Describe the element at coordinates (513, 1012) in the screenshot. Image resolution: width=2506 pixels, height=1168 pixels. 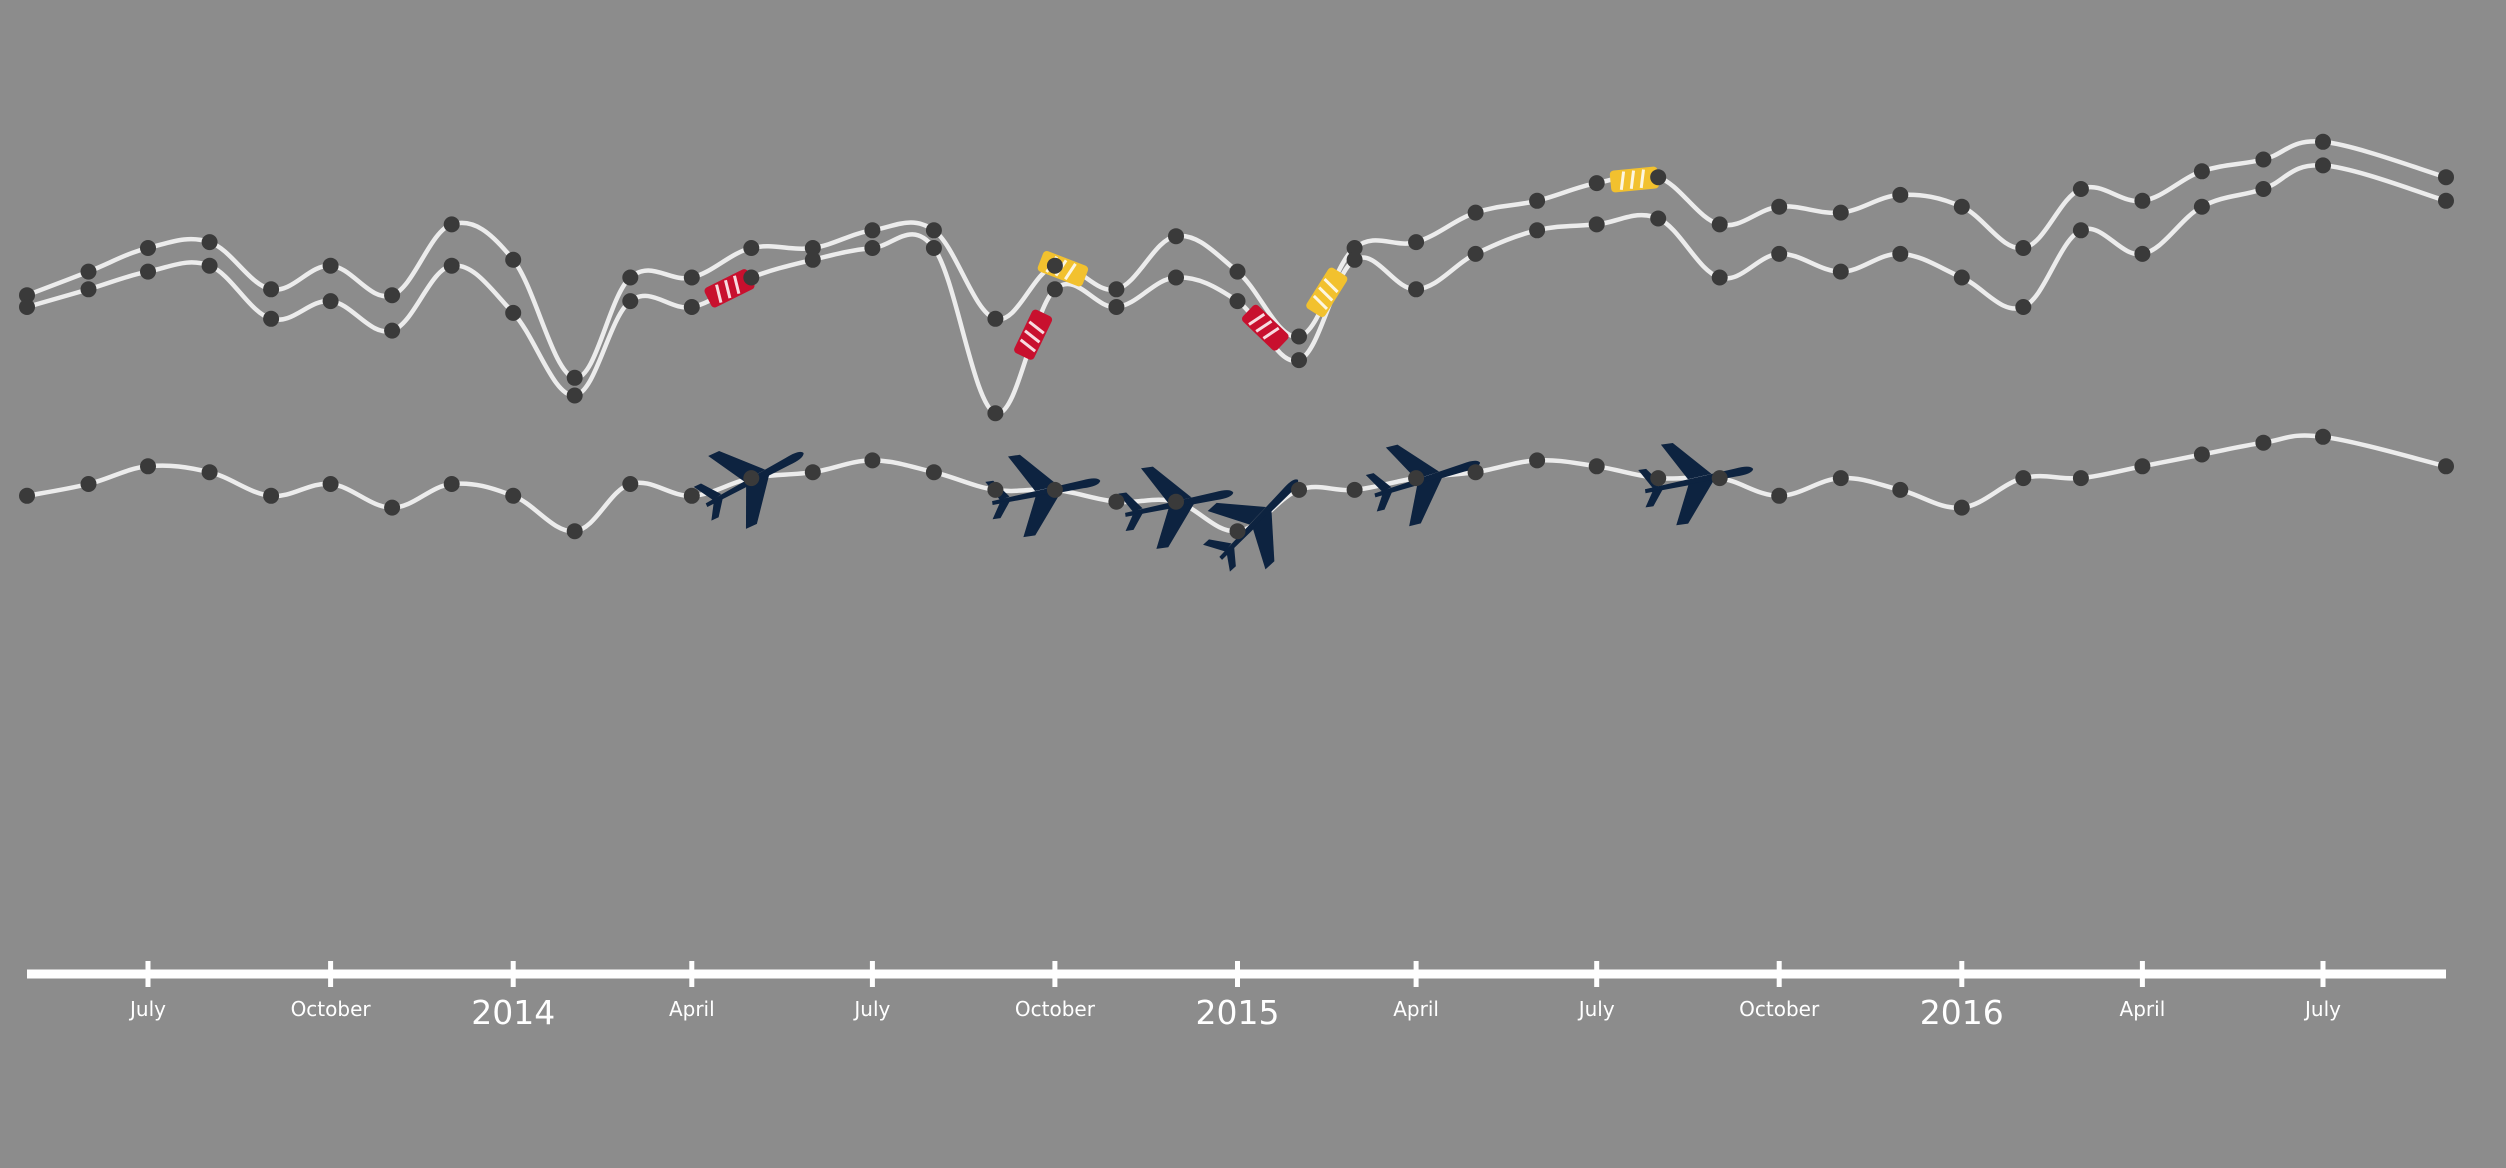
I see `x-tick-label: 2014` at that location.